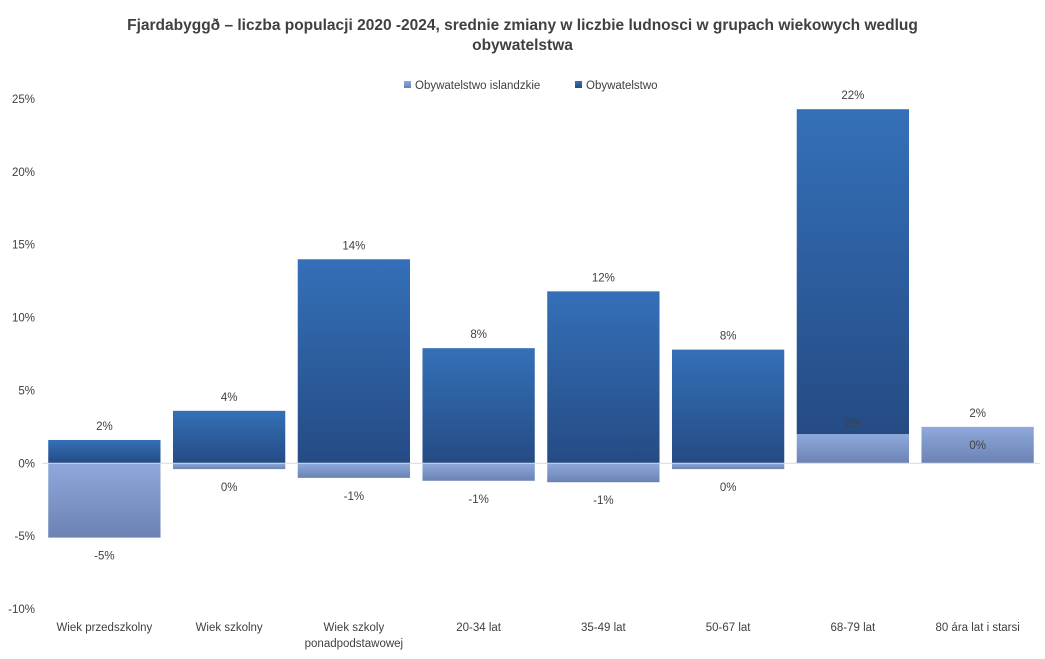 Image resolution: width=1045 pixels, height=659 pixels. I want to click on y-tick-label: 5%, so click(26, 391).